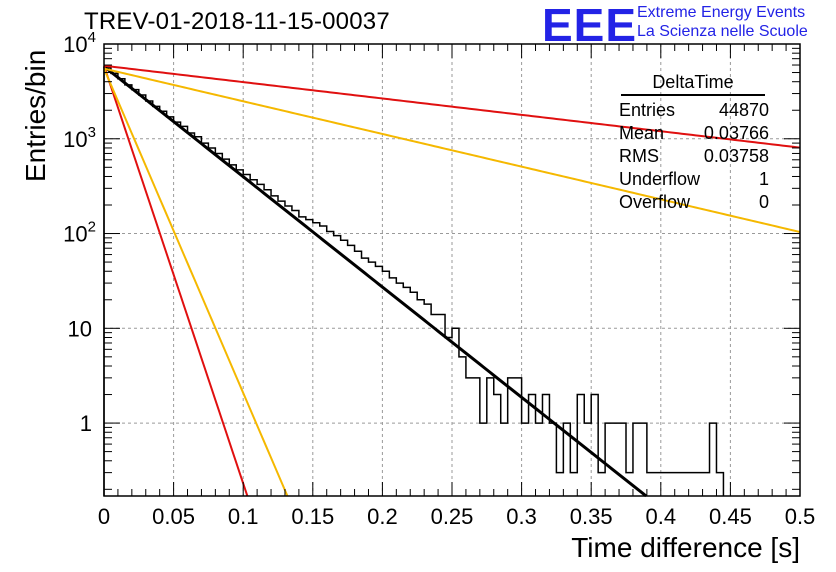  I want to click on x-tick-label: 0.15, so click(312, 516).